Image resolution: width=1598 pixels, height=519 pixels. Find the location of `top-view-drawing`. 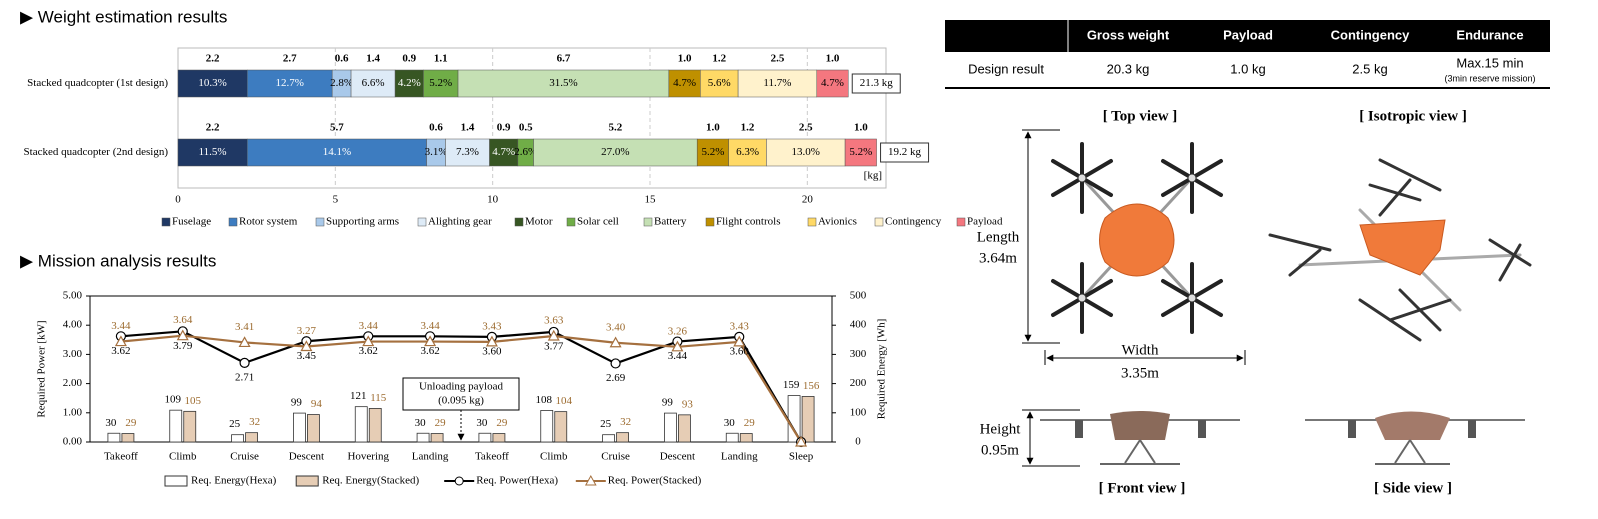

top-view-drawing is located at coordinates (1137, 238).